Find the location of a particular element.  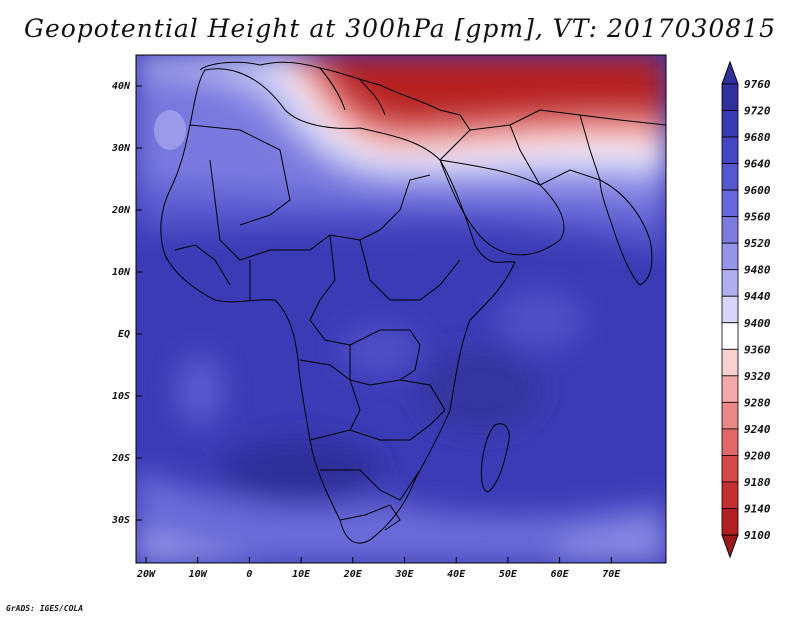

longitude-axis: 20W 10W 0 10E 20E 30E 40E 50E 60E 70E is located at coordinates (378, 568).